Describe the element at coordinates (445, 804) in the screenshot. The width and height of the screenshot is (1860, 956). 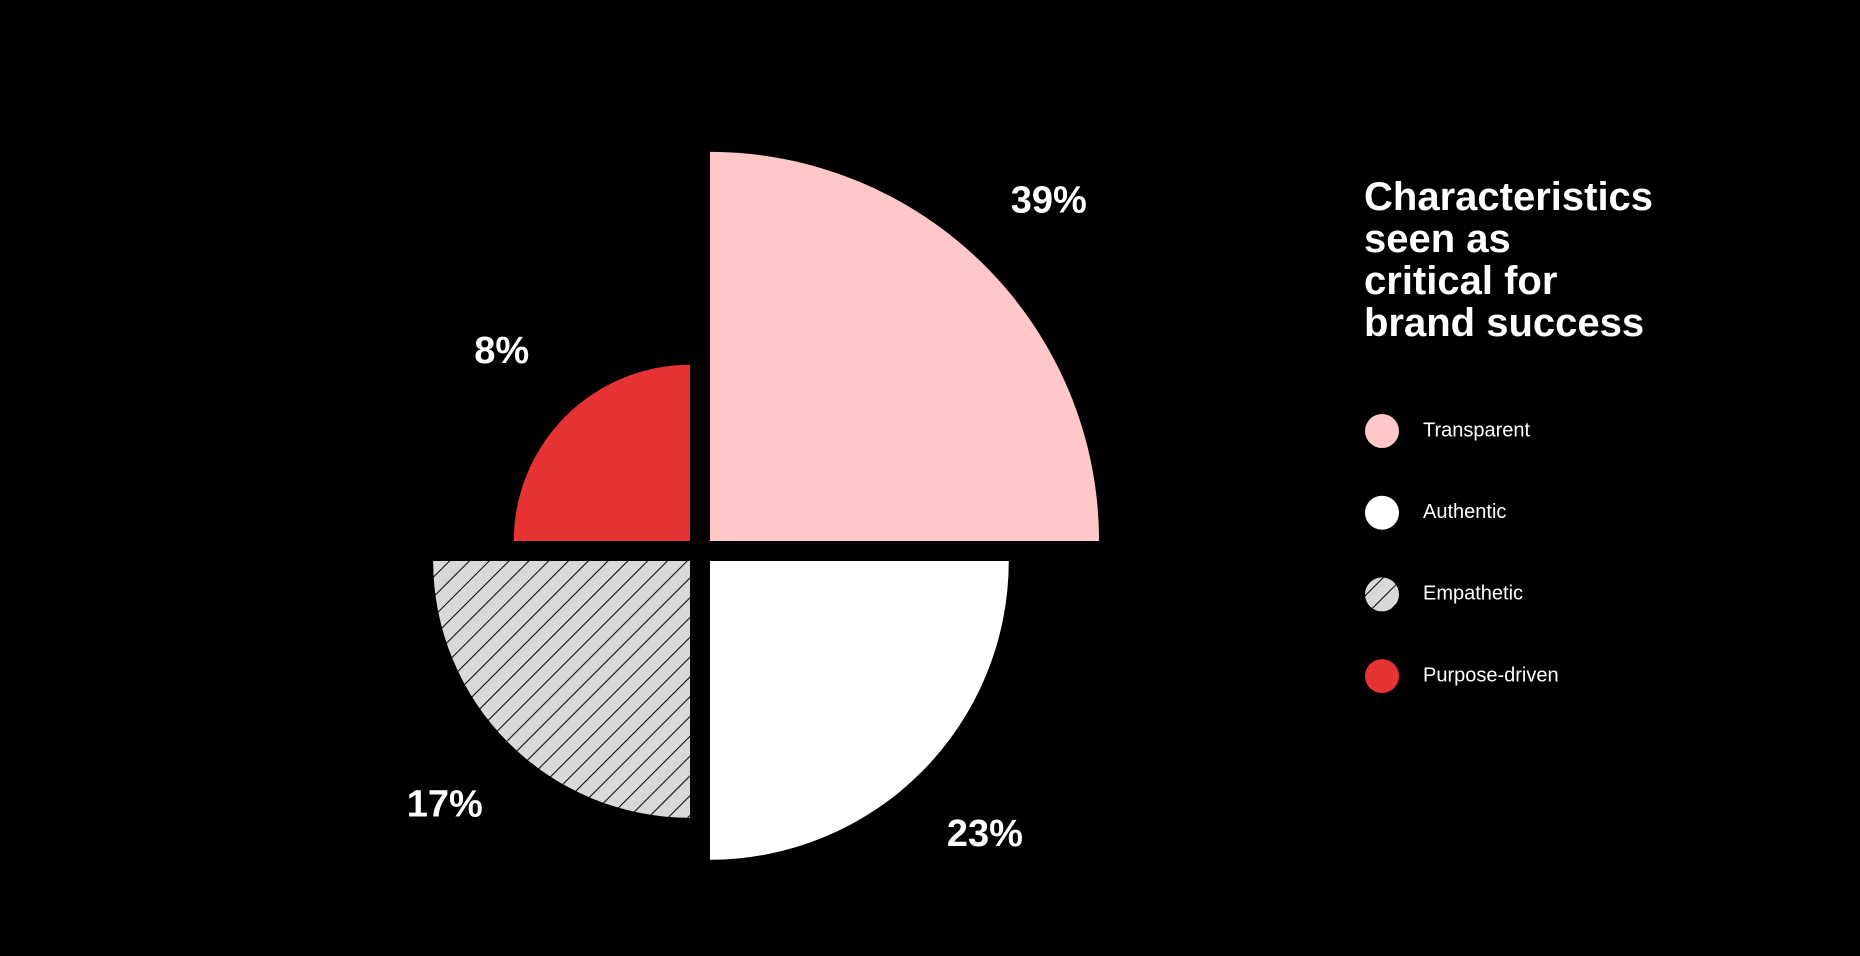
I see `value-label: 17%` at that location.